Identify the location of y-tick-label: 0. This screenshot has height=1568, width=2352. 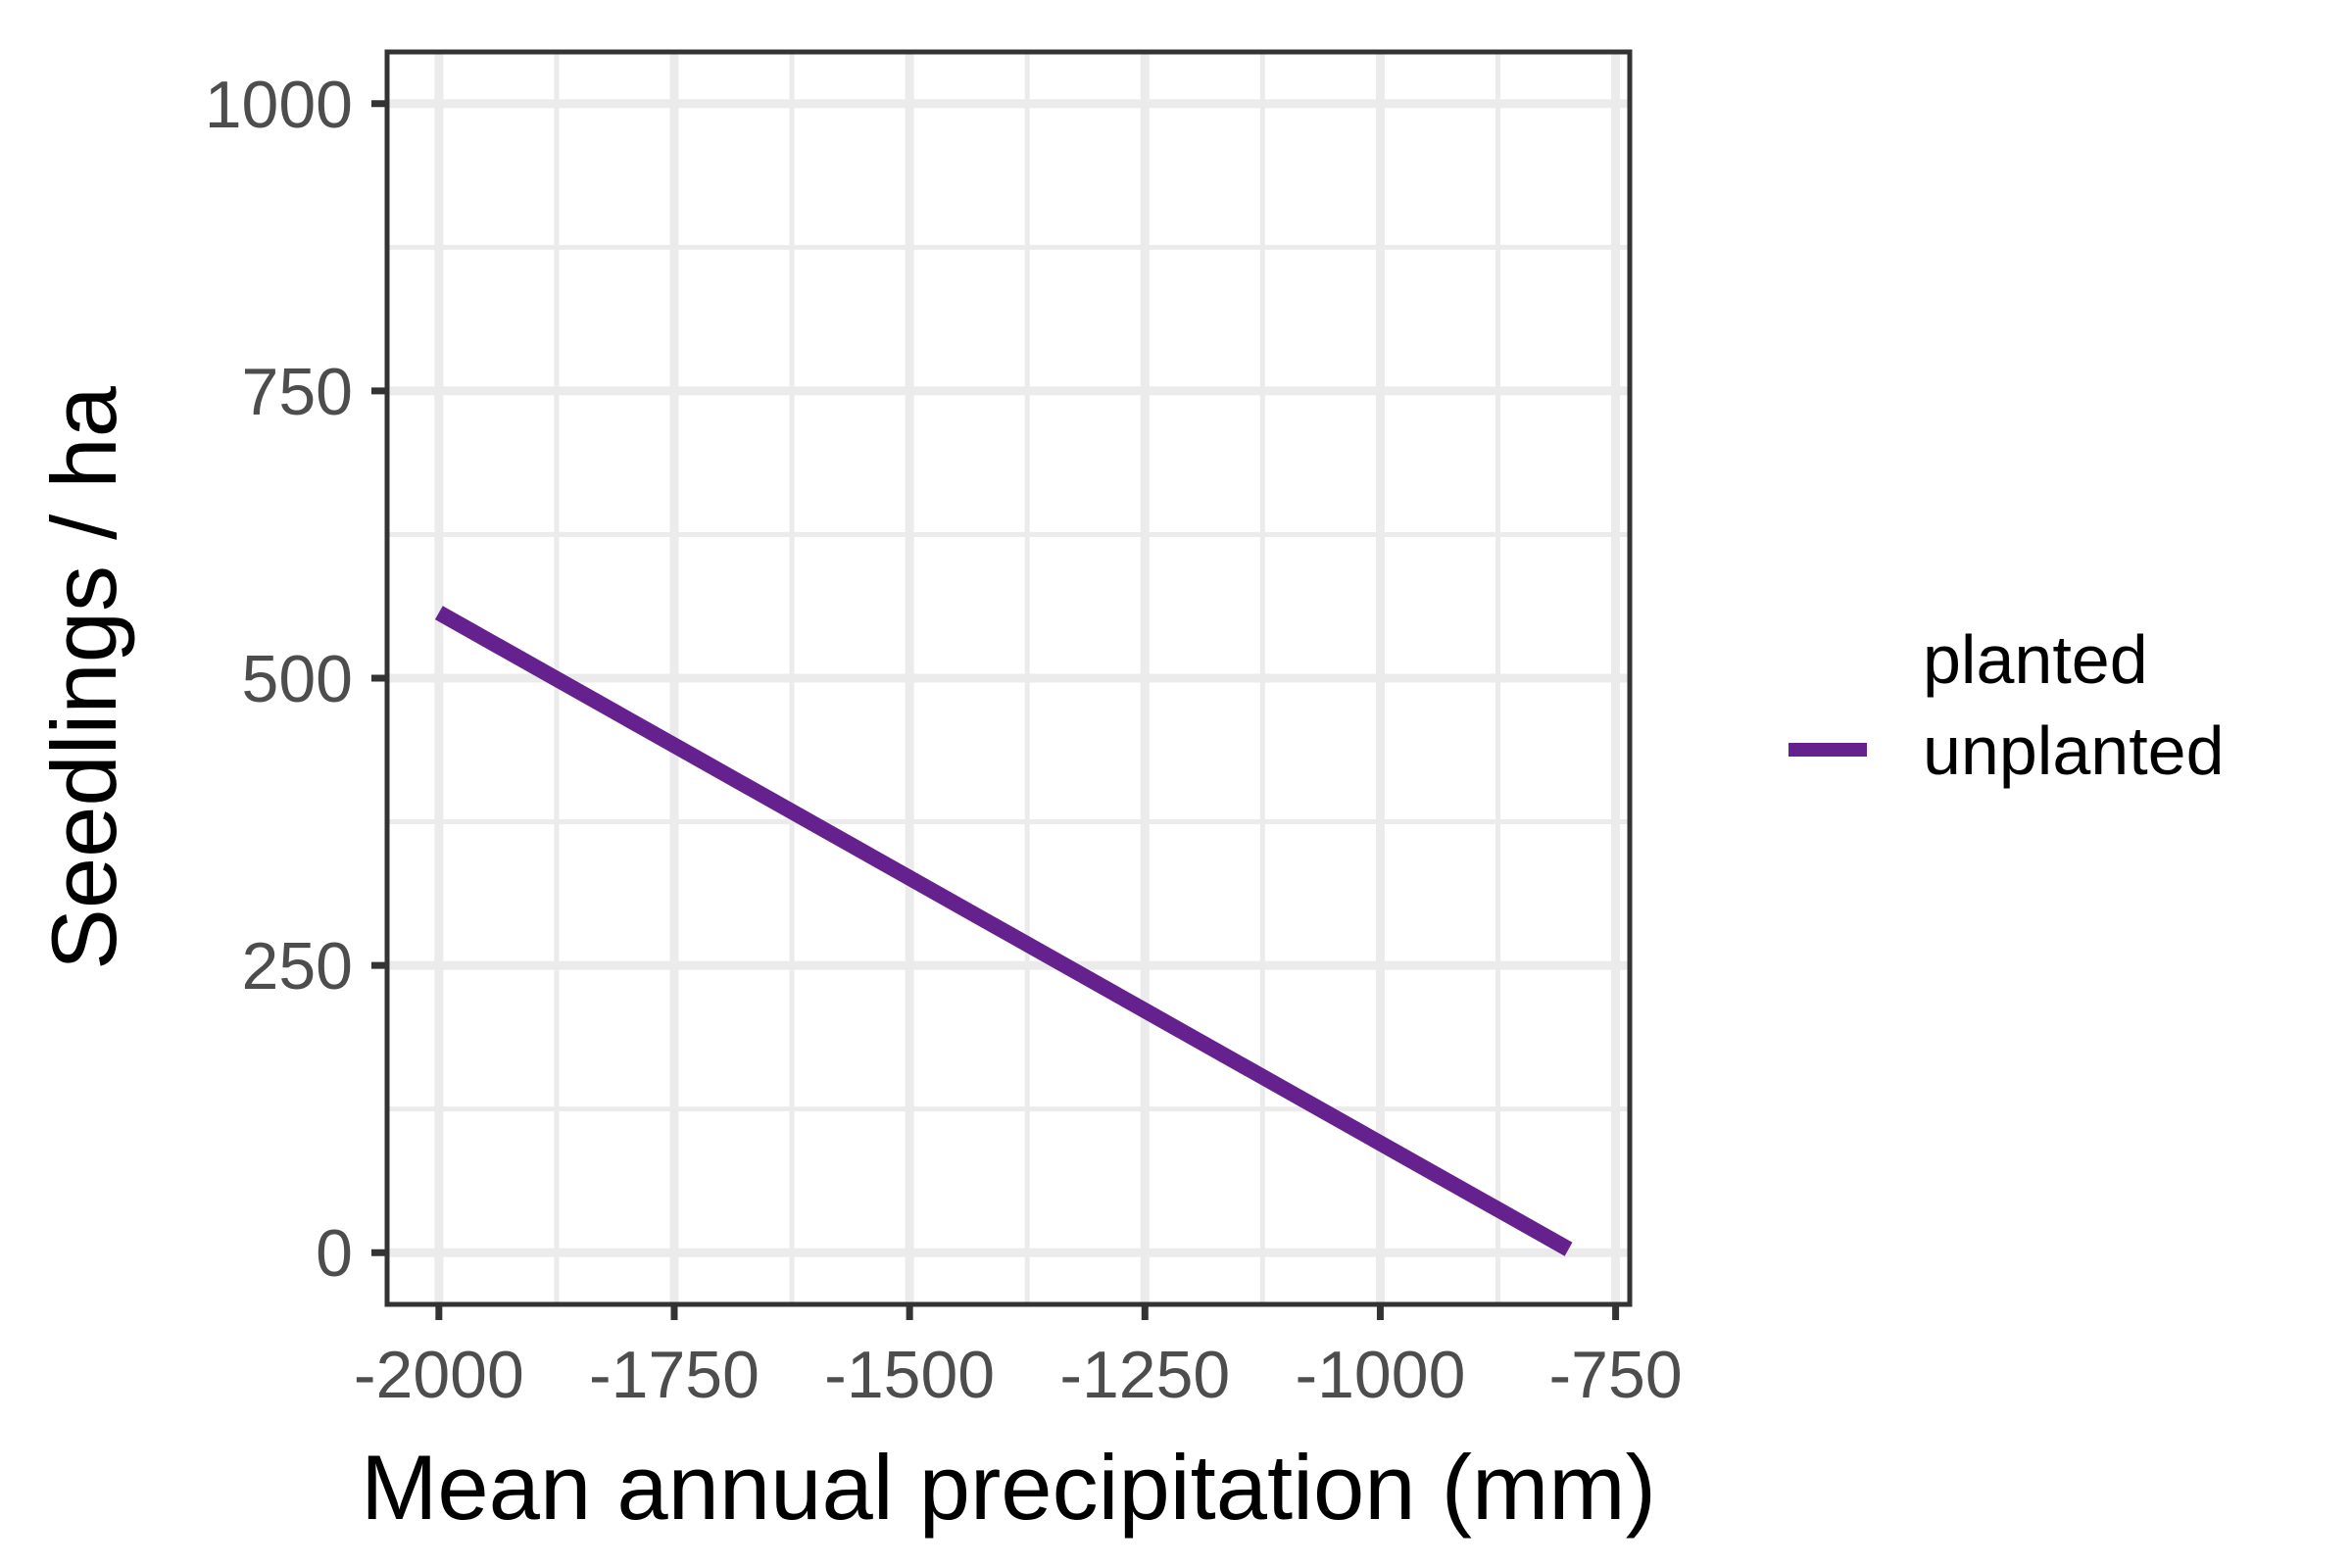
(334, 1253).